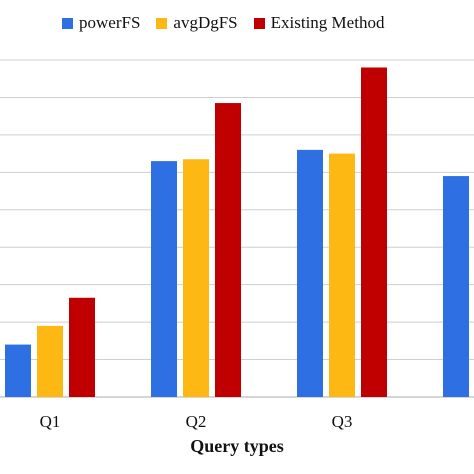 The width and height of the screenshot is (474, 474). What do you see at coordinates (110, 22) in the screenshot?
I see `legend-label-powerfs: powerFS` at bounding box center [110, 22].